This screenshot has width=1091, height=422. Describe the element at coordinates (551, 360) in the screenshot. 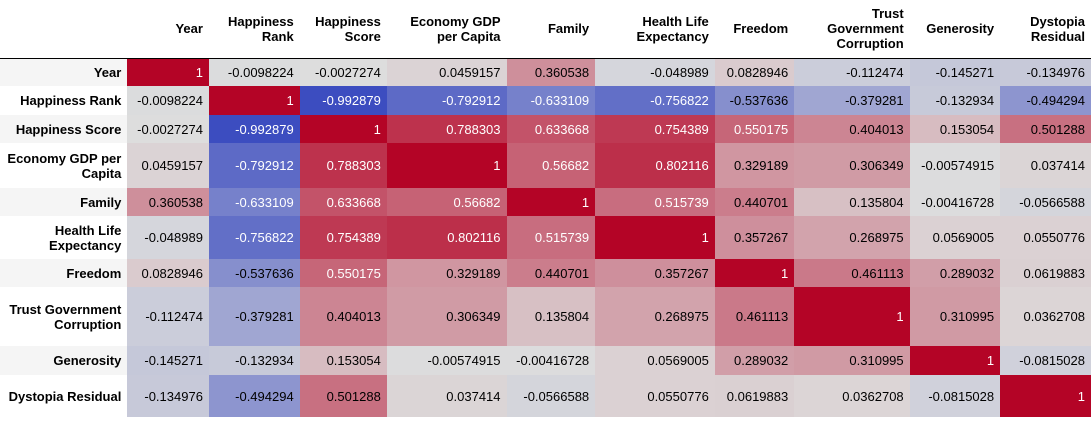

I see `heatmap-cell: -0.00416728` at that location.